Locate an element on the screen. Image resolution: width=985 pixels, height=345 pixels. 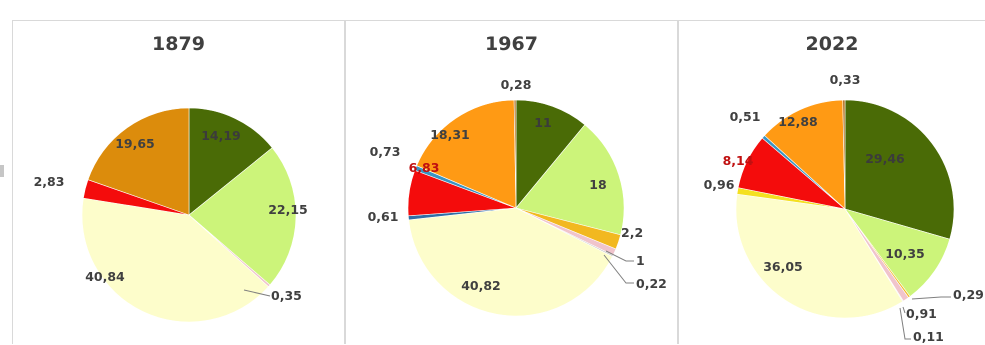
data-label: 0,28 is located at coordinates (516, 84).